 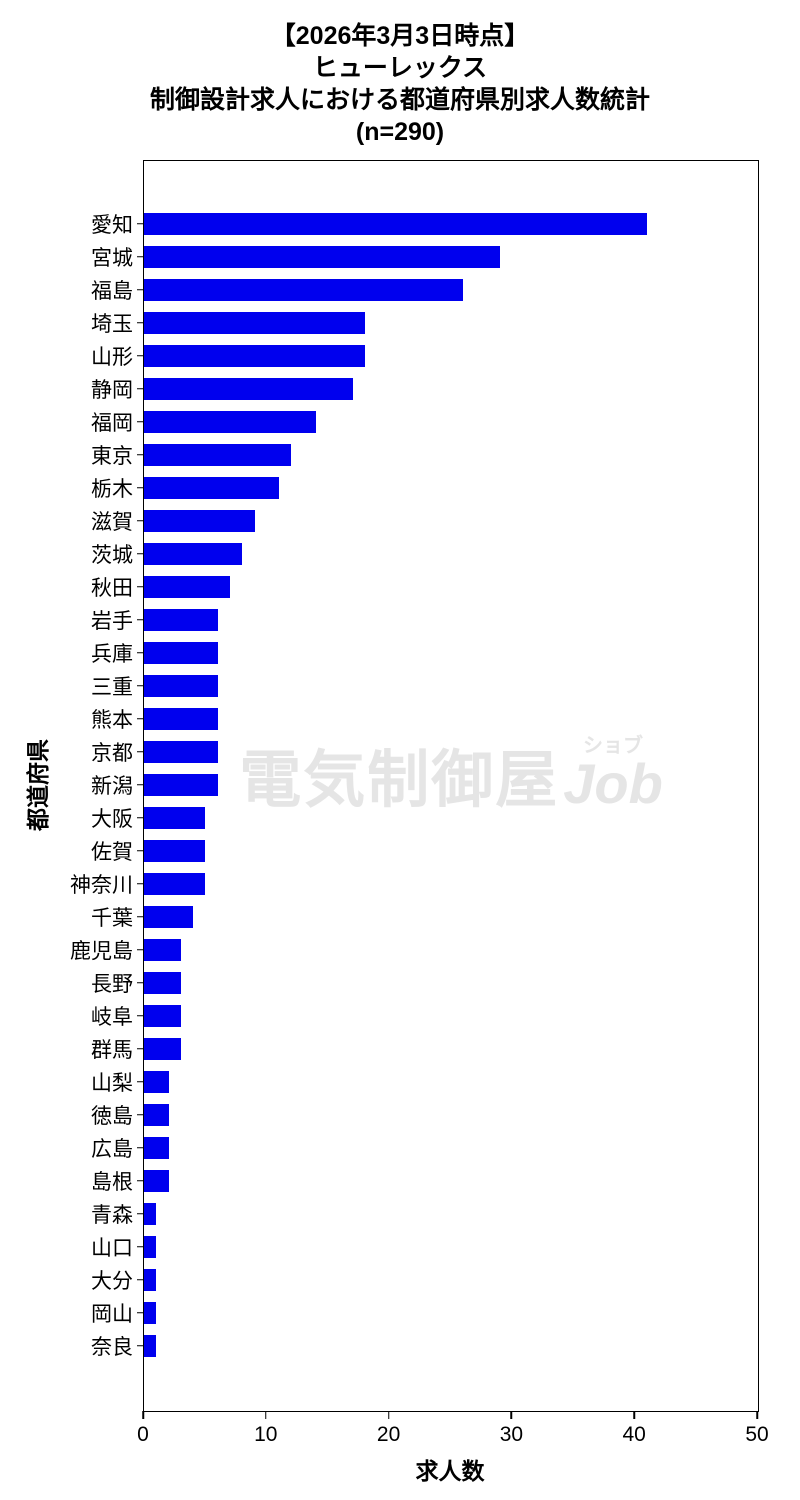 What do you see at coordinates (424, 1048) in the screenshot?
I see `bar-row: 群馬` at bounding box center [424, 1048].